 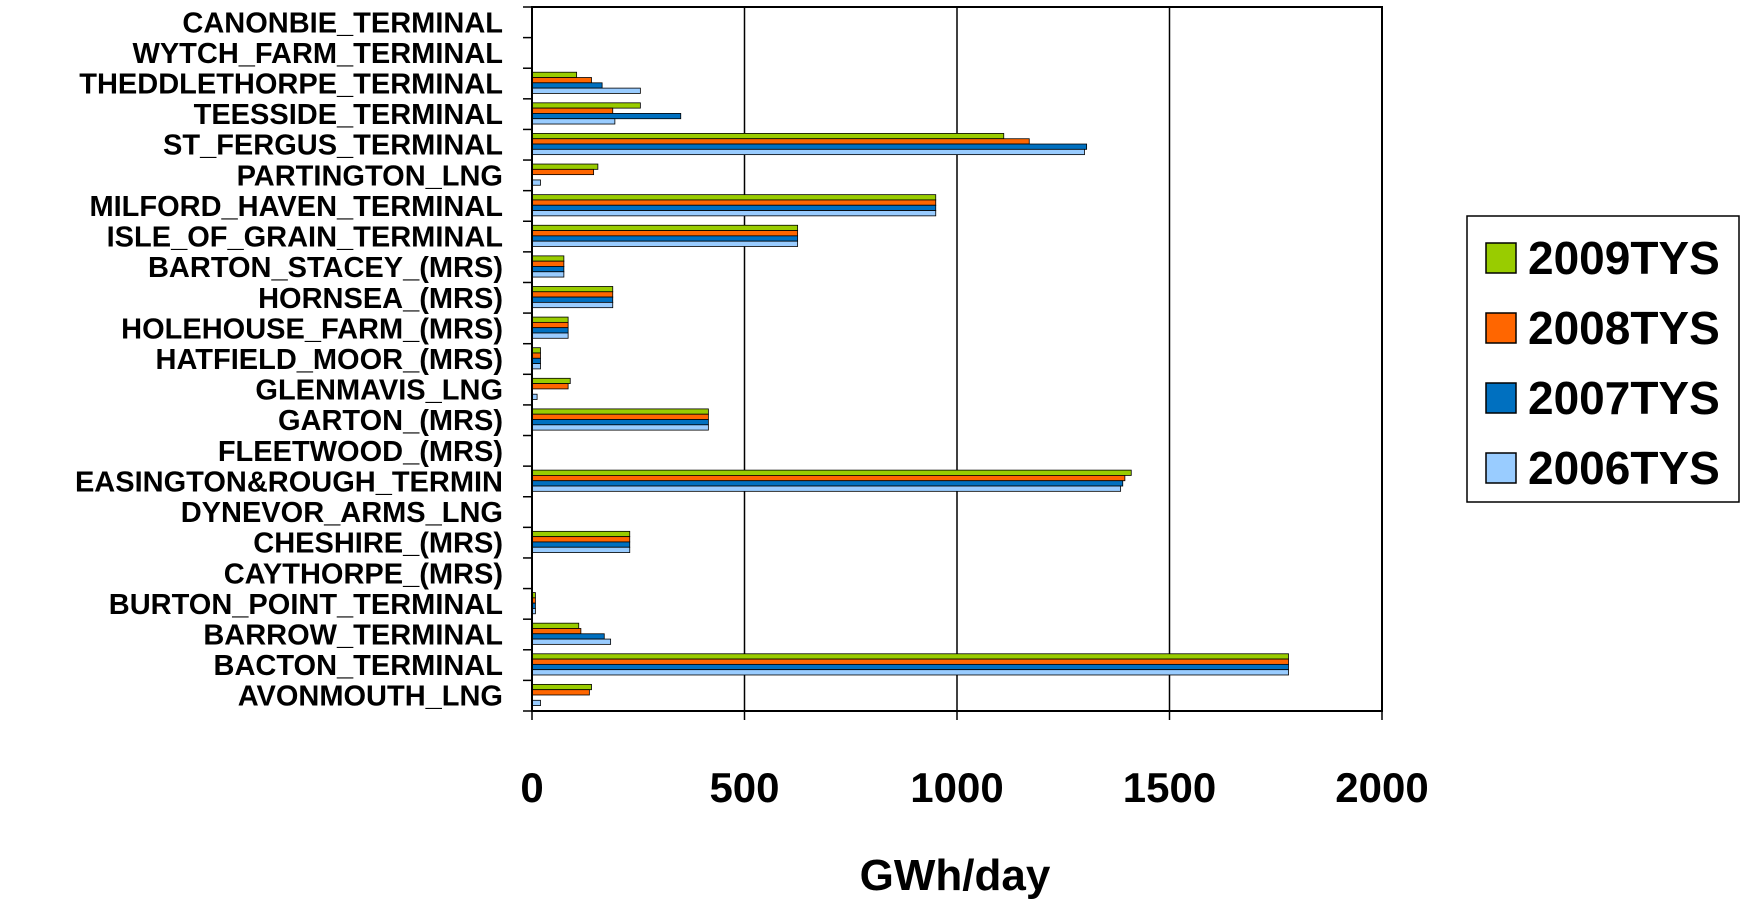 I want to click on category-label: BACTON_TERMINAL, so click(x=358, y=666).